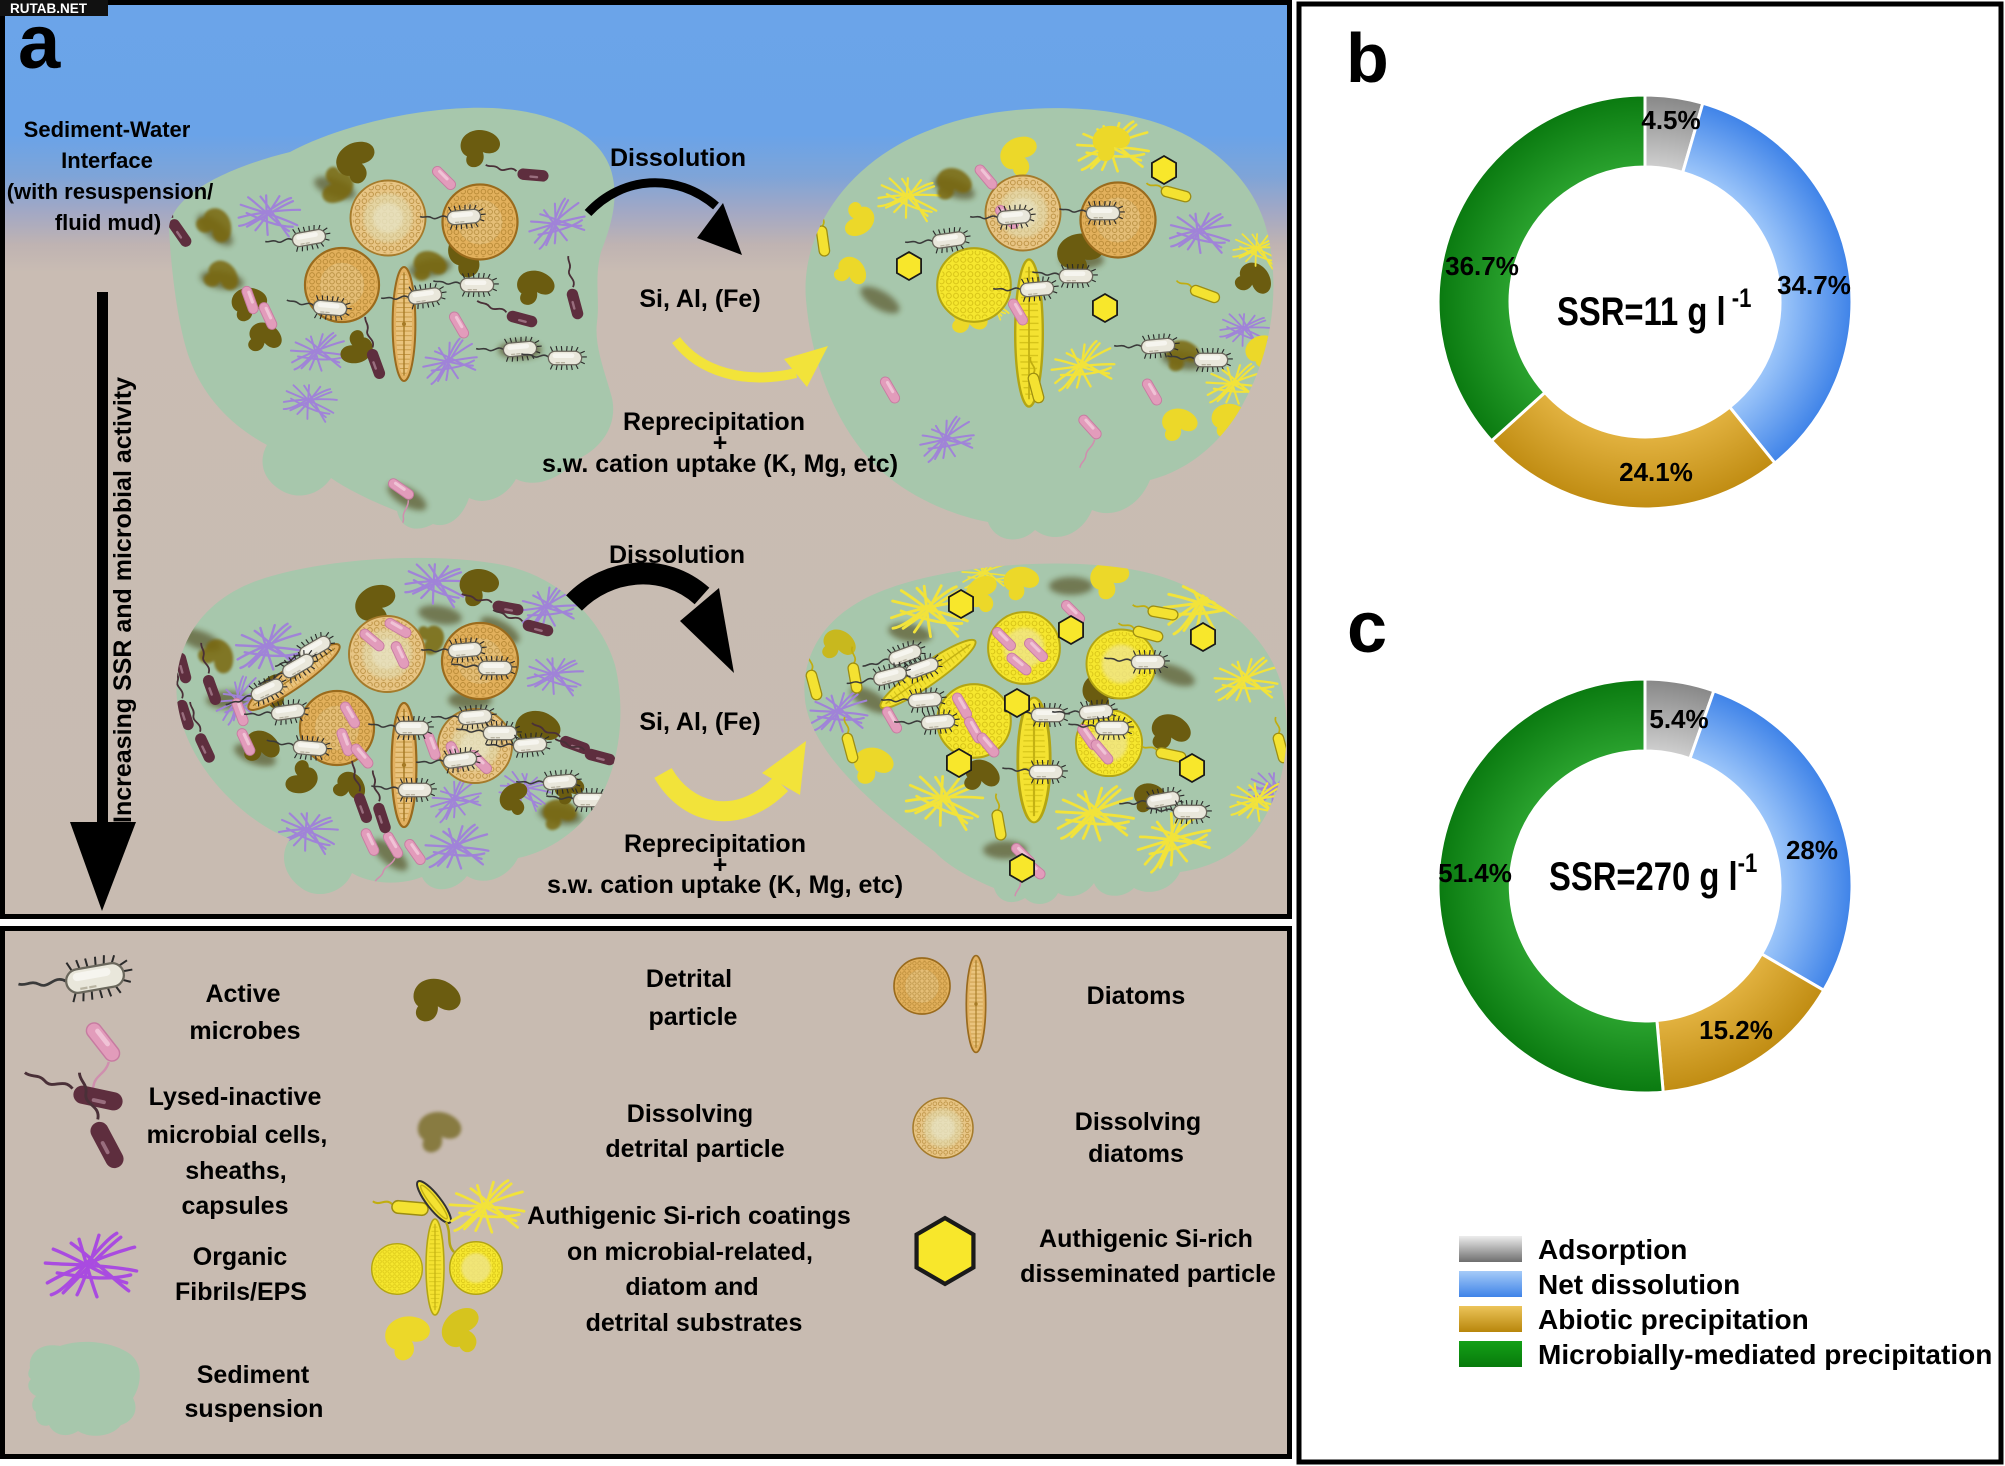 The height and width of the screenshot is (1466, 2005). I want to click on svg-text: 28%, so click(1812, 850).